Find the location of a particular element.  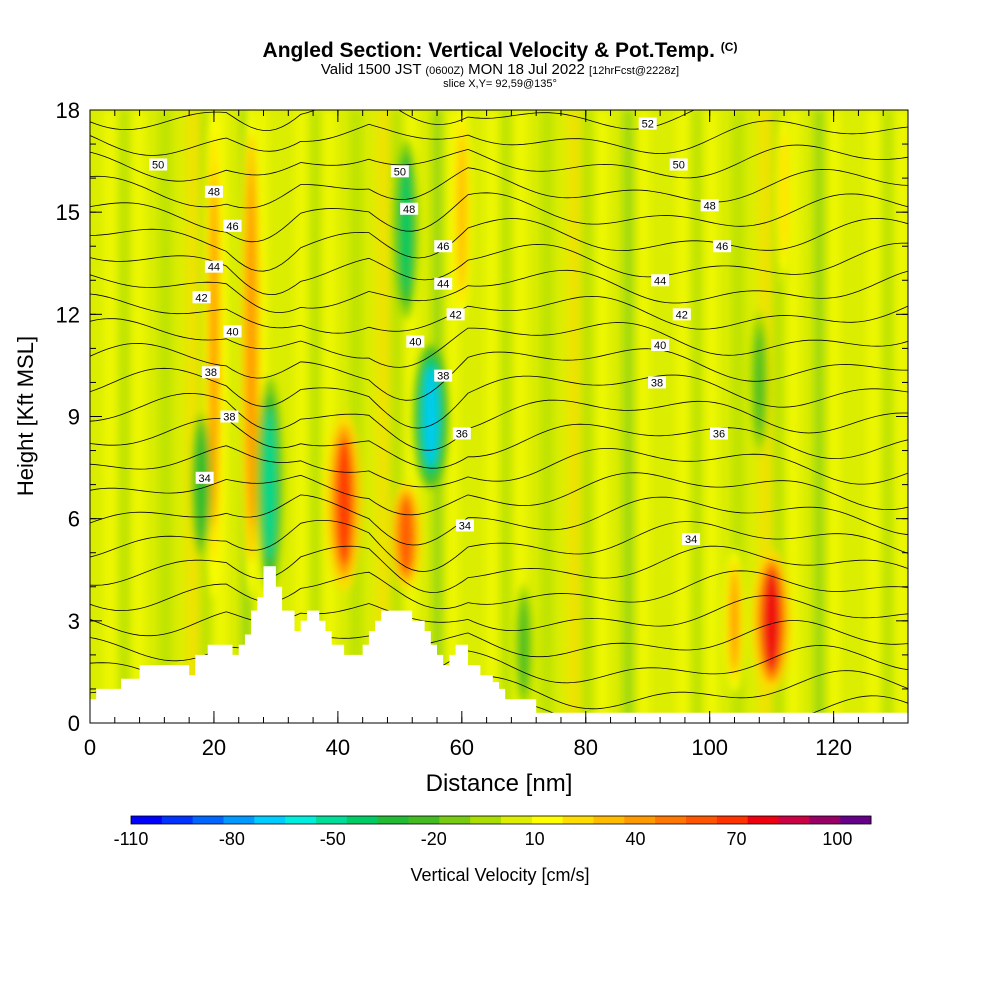

colorbar-tick-label: -110 is located at coordinates (131, 839).